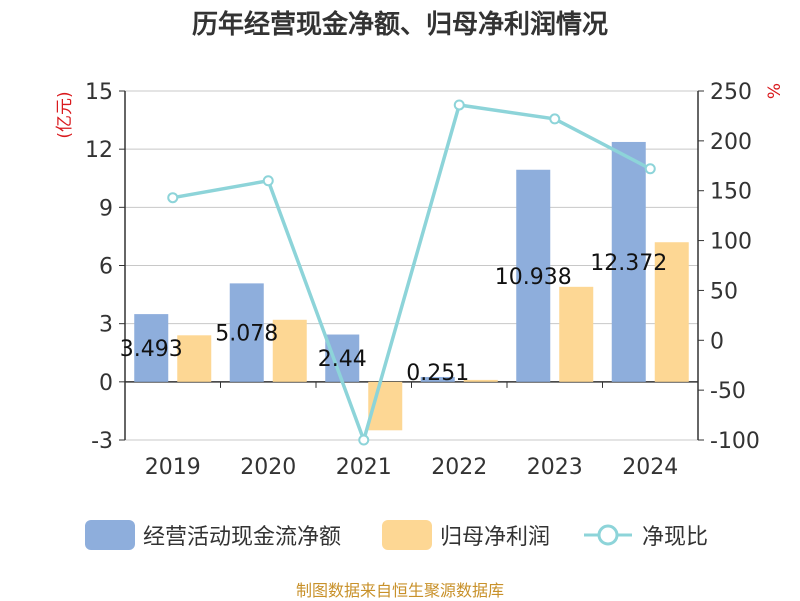 This screenshot has width=800, height=601. What do you see at coordinates (99, 150) in the screenshot?
I see `y-left-tick-label: 12` at bounding box center [99, 150].